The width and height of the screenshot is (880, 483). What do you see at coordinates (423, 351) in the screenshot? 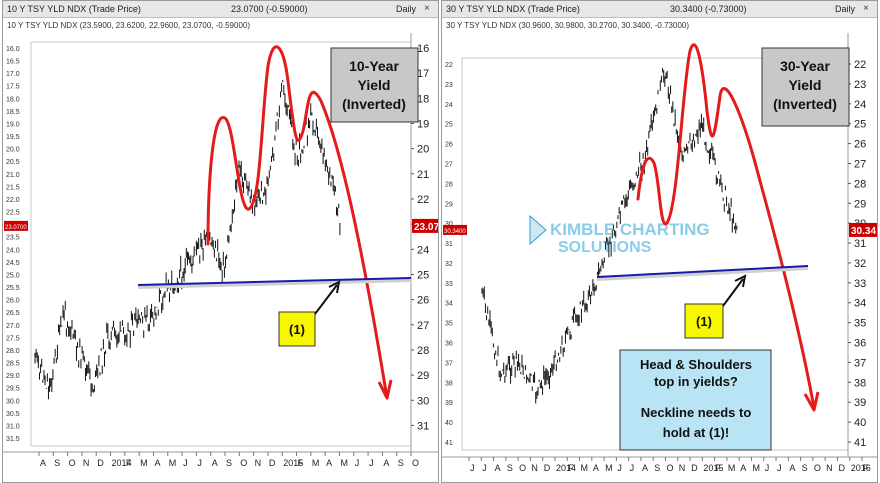
I see `right-axis-tick-label: 28` at bounding box center [423, 351].